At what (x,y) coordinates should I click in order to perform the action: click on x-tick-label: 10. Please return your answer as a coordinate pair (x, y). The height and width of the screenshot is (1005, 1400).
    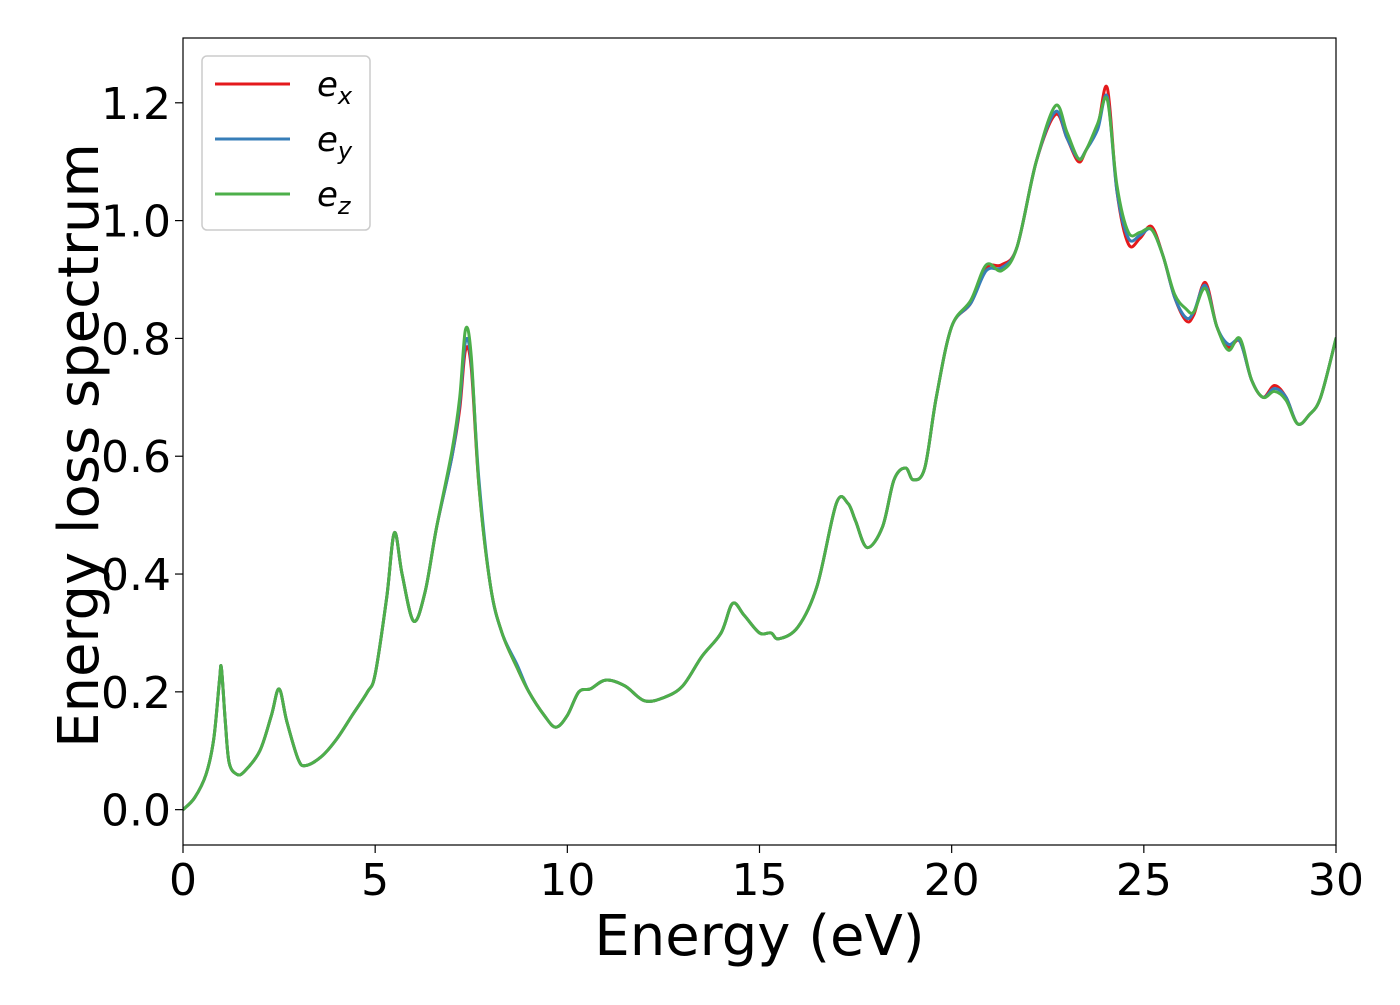
    Looking at the image, I should click on (567, 880).